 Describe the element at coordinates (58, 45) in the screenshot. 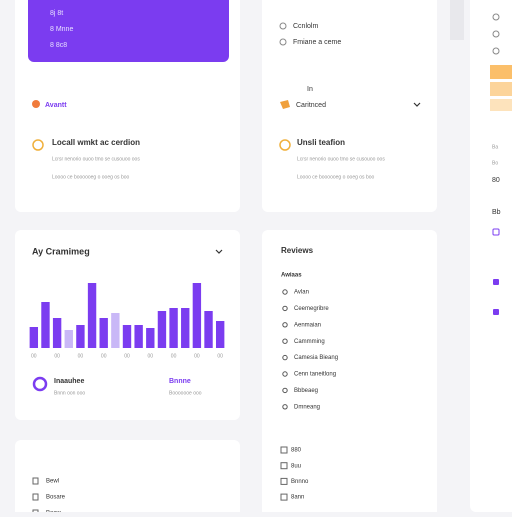

I see `text: 8 8c8` at that location.